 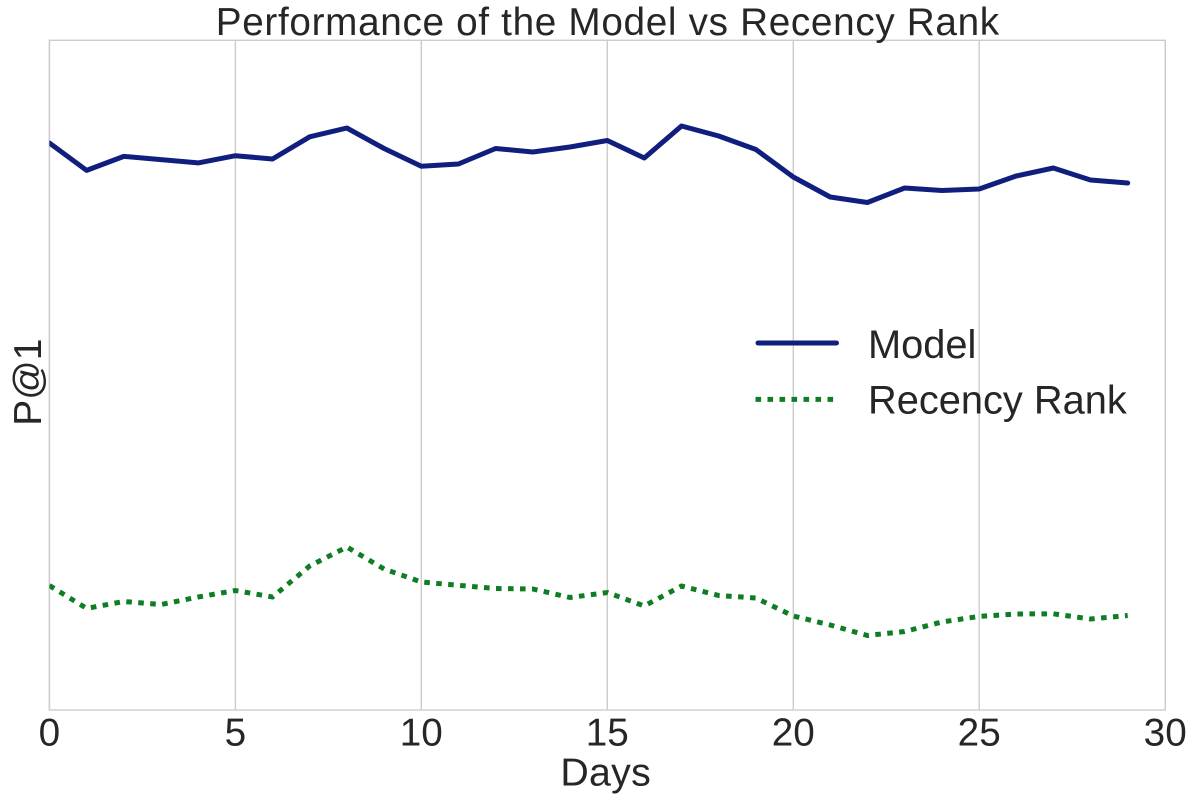 I want to click on svg-text: 10, so click(x=421, y=732).